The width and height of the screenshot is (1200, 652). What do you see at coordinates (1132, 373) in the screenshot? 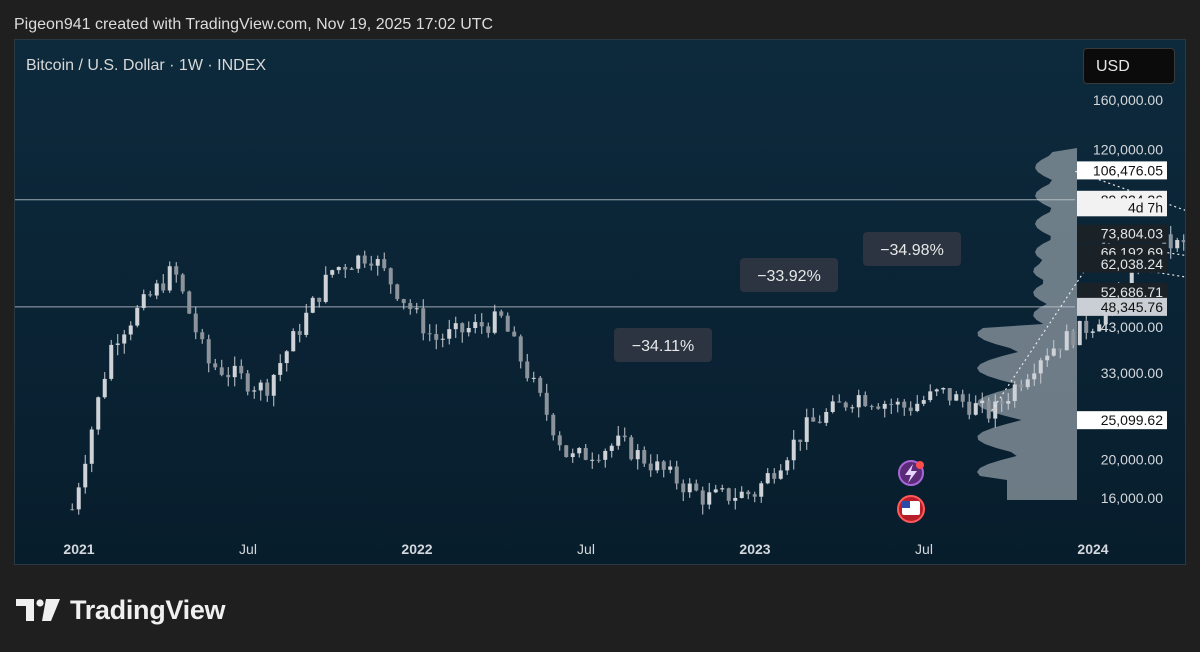
I see `y-axis-tick-label: 33,000.00` at bounding box center [1132, 373].